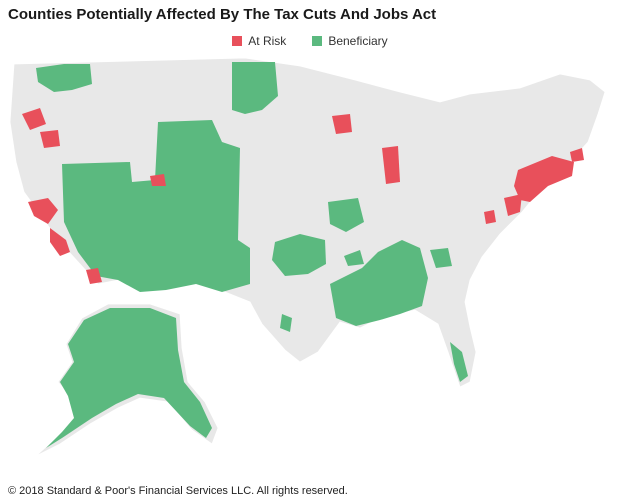 This screenshot has width=620, height=503. I want to click on at-risk-portland, so click(50, 139).